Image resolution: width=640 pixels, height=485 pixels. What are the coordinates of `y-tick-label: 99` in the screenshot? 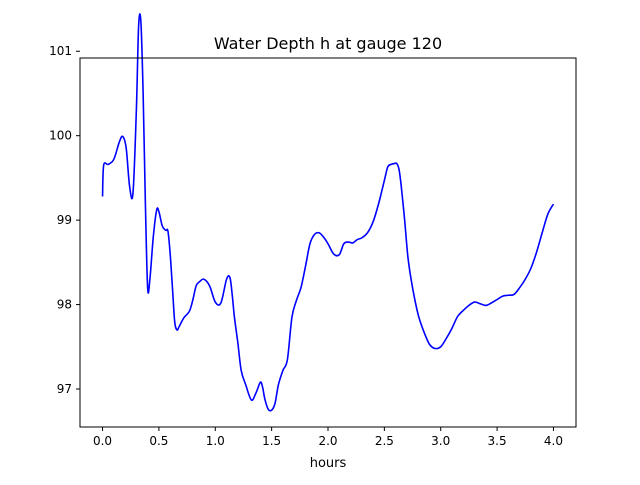 It's located at (64, 220).